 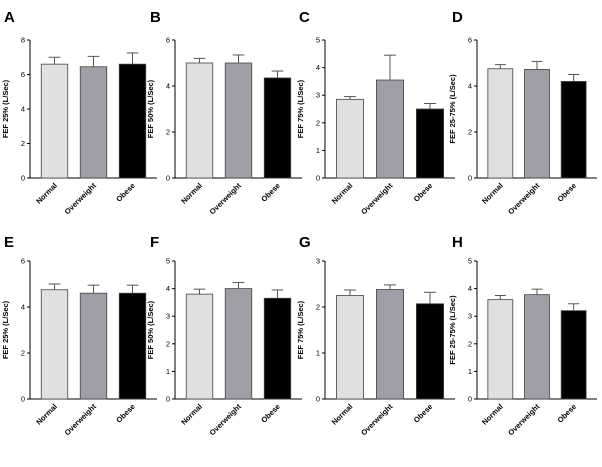 I want to click on x-tick-label-h-normal: Normal, so click(x=492, y=414).